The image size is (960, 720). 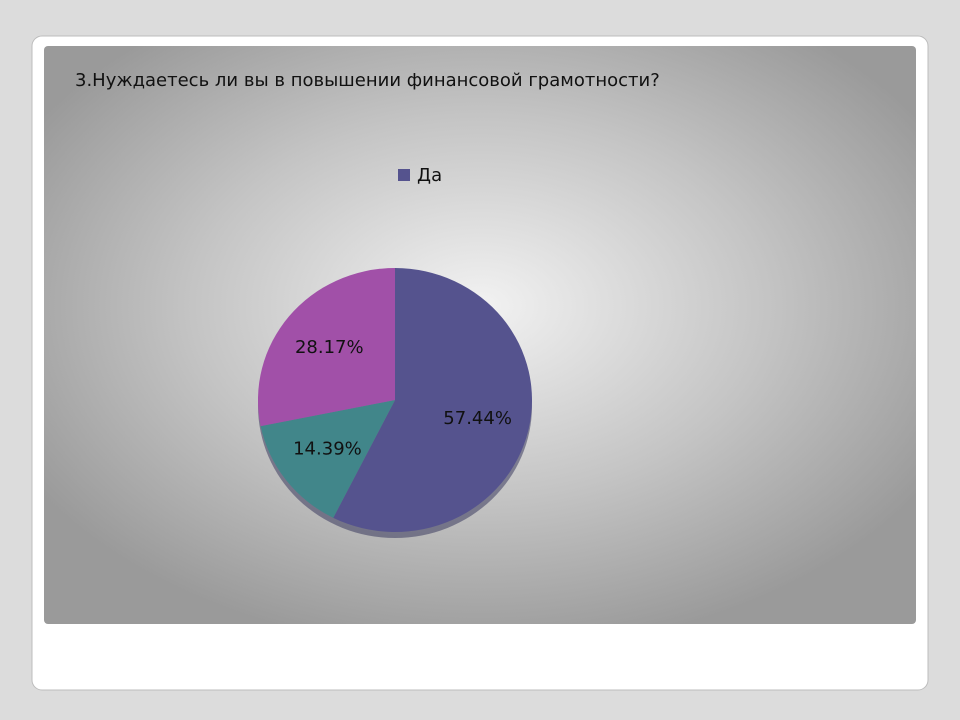 I want to click on pie: 57.44% 14.39% 28.17%, so click(x=395, y=400).